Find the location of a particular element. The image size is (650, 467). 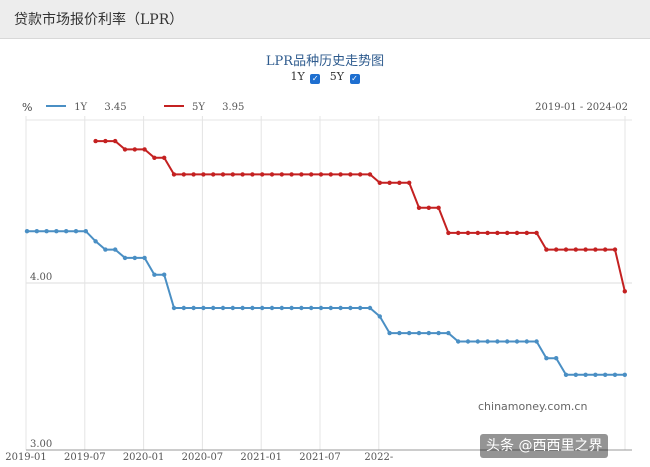

x-tick-label: 2021-07 is located at coordinates (320, 457).